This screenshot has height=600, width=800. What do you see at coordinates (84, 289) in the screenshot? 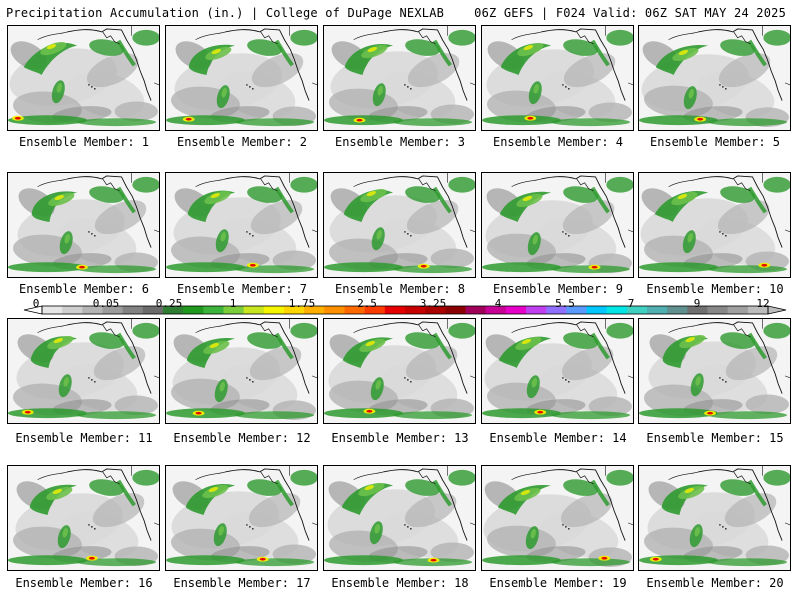
I see `ensemble-member-label: Ensemble Member: 6` at bounding box center [84, 289].